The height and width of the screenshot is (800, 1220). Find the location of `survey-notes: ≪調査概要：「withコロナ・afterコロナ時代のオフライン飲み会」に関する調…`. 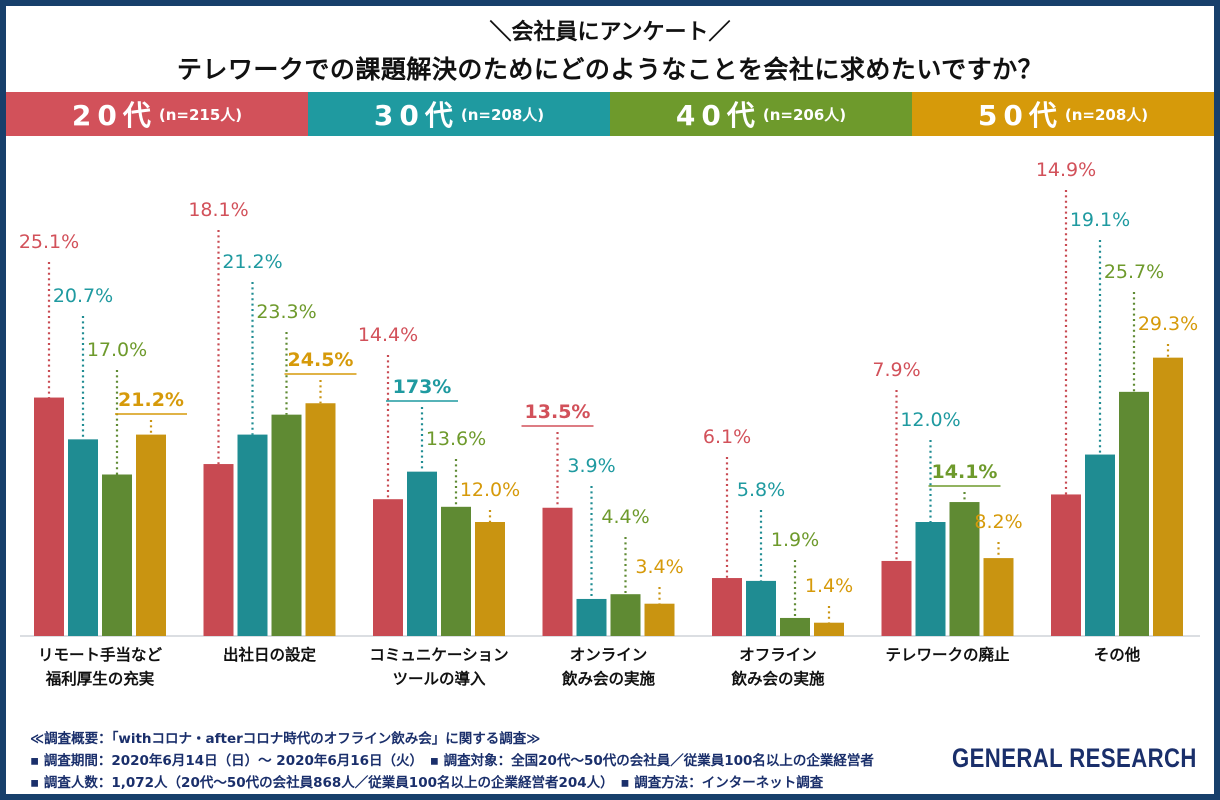

survey-notes: ≪調査概要：「withコロナ・afterコロナ時代のオフライン飲み会」に関する調… is located at coordinates (452, 761).